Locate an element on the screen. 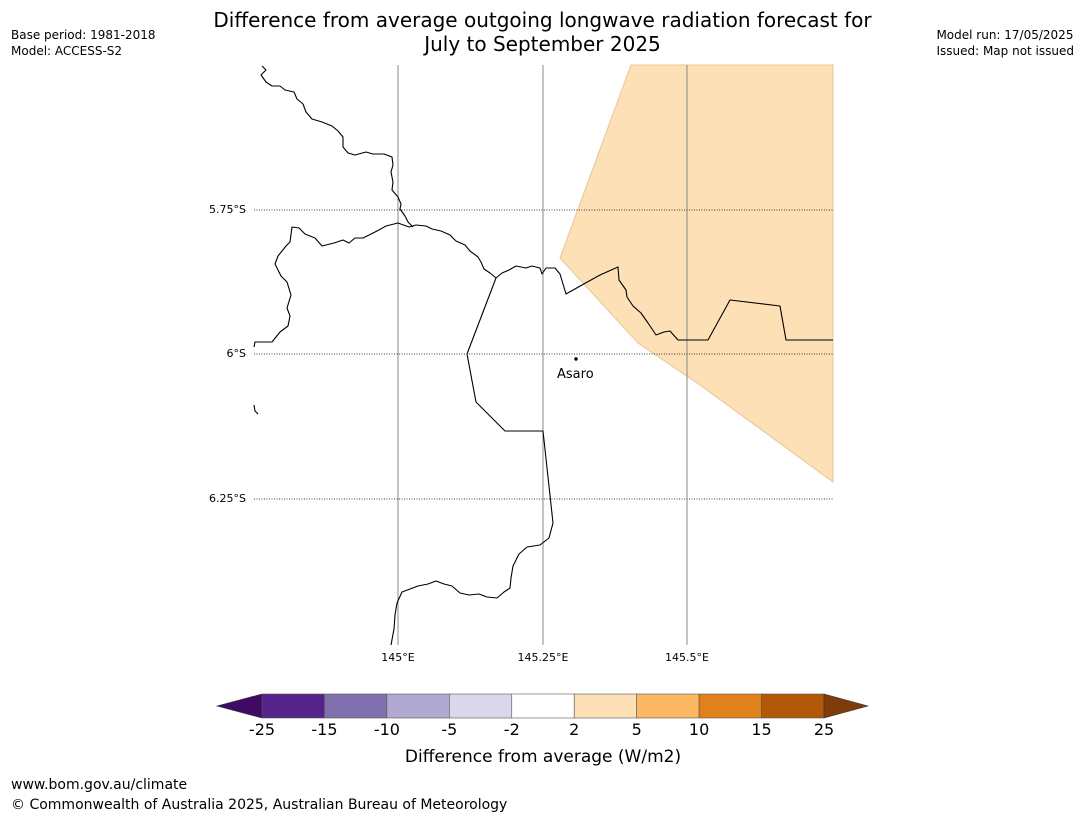 Image resolution: width=1085 pixels, height=816 pixels. lon-label-145-5: 145.5°E is located at coordinates (687, 657).